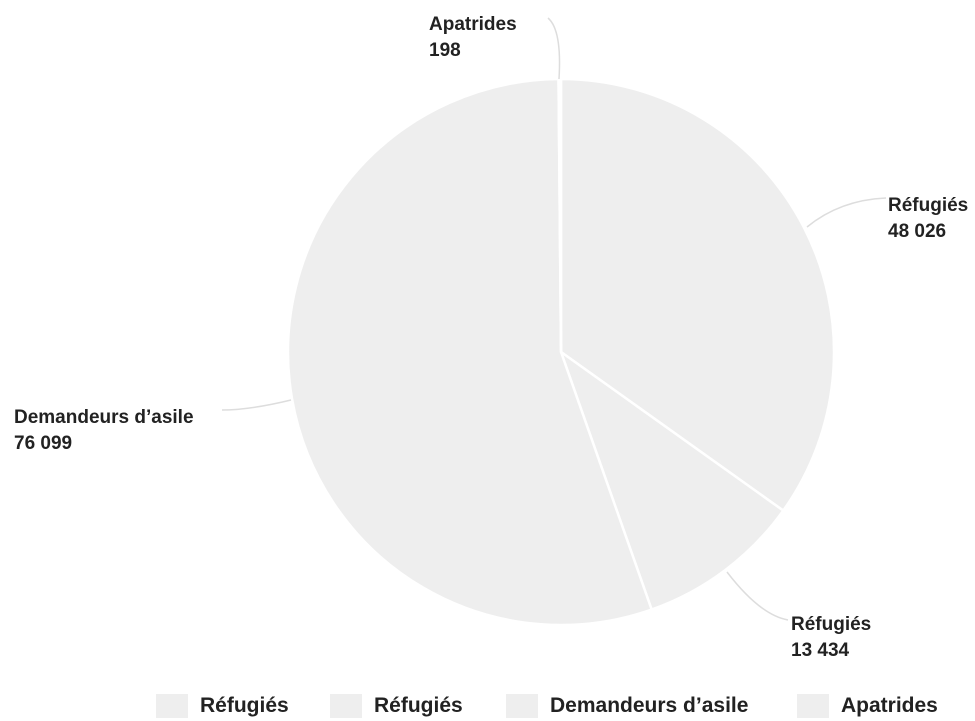 The width and height of the screenshot is (975, 721). Describe the element at coordinates (473, 24) in the screenshot. I see `slice-name-label-3: Apatrides` at that location.